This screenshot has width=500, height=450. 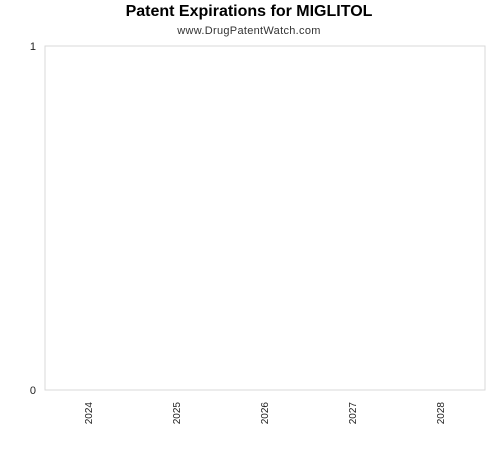 What do you see at coordinates (177, 413) in the screenshot?
I see `x-tick-label: 2025` at bounding box center [177, 413].